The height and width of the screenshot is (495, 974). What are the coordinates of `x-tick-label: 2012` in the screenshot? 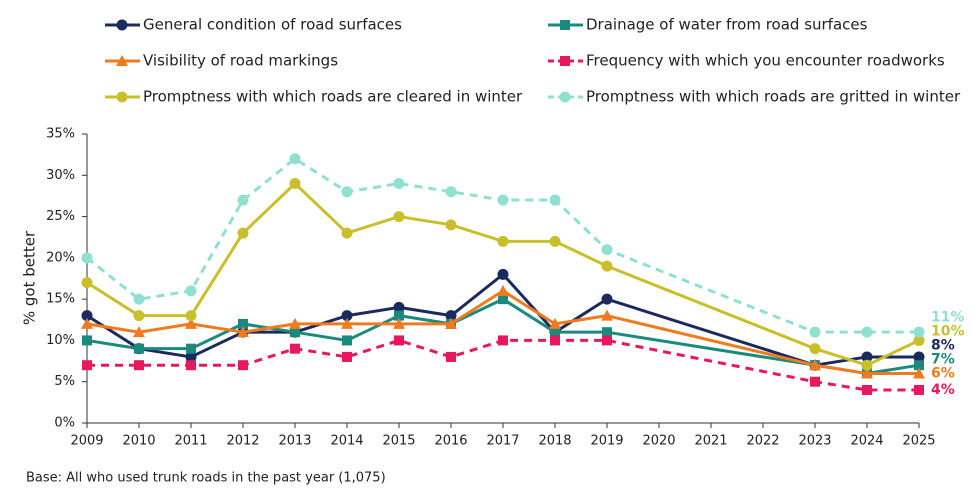 It's located at (242, 441).